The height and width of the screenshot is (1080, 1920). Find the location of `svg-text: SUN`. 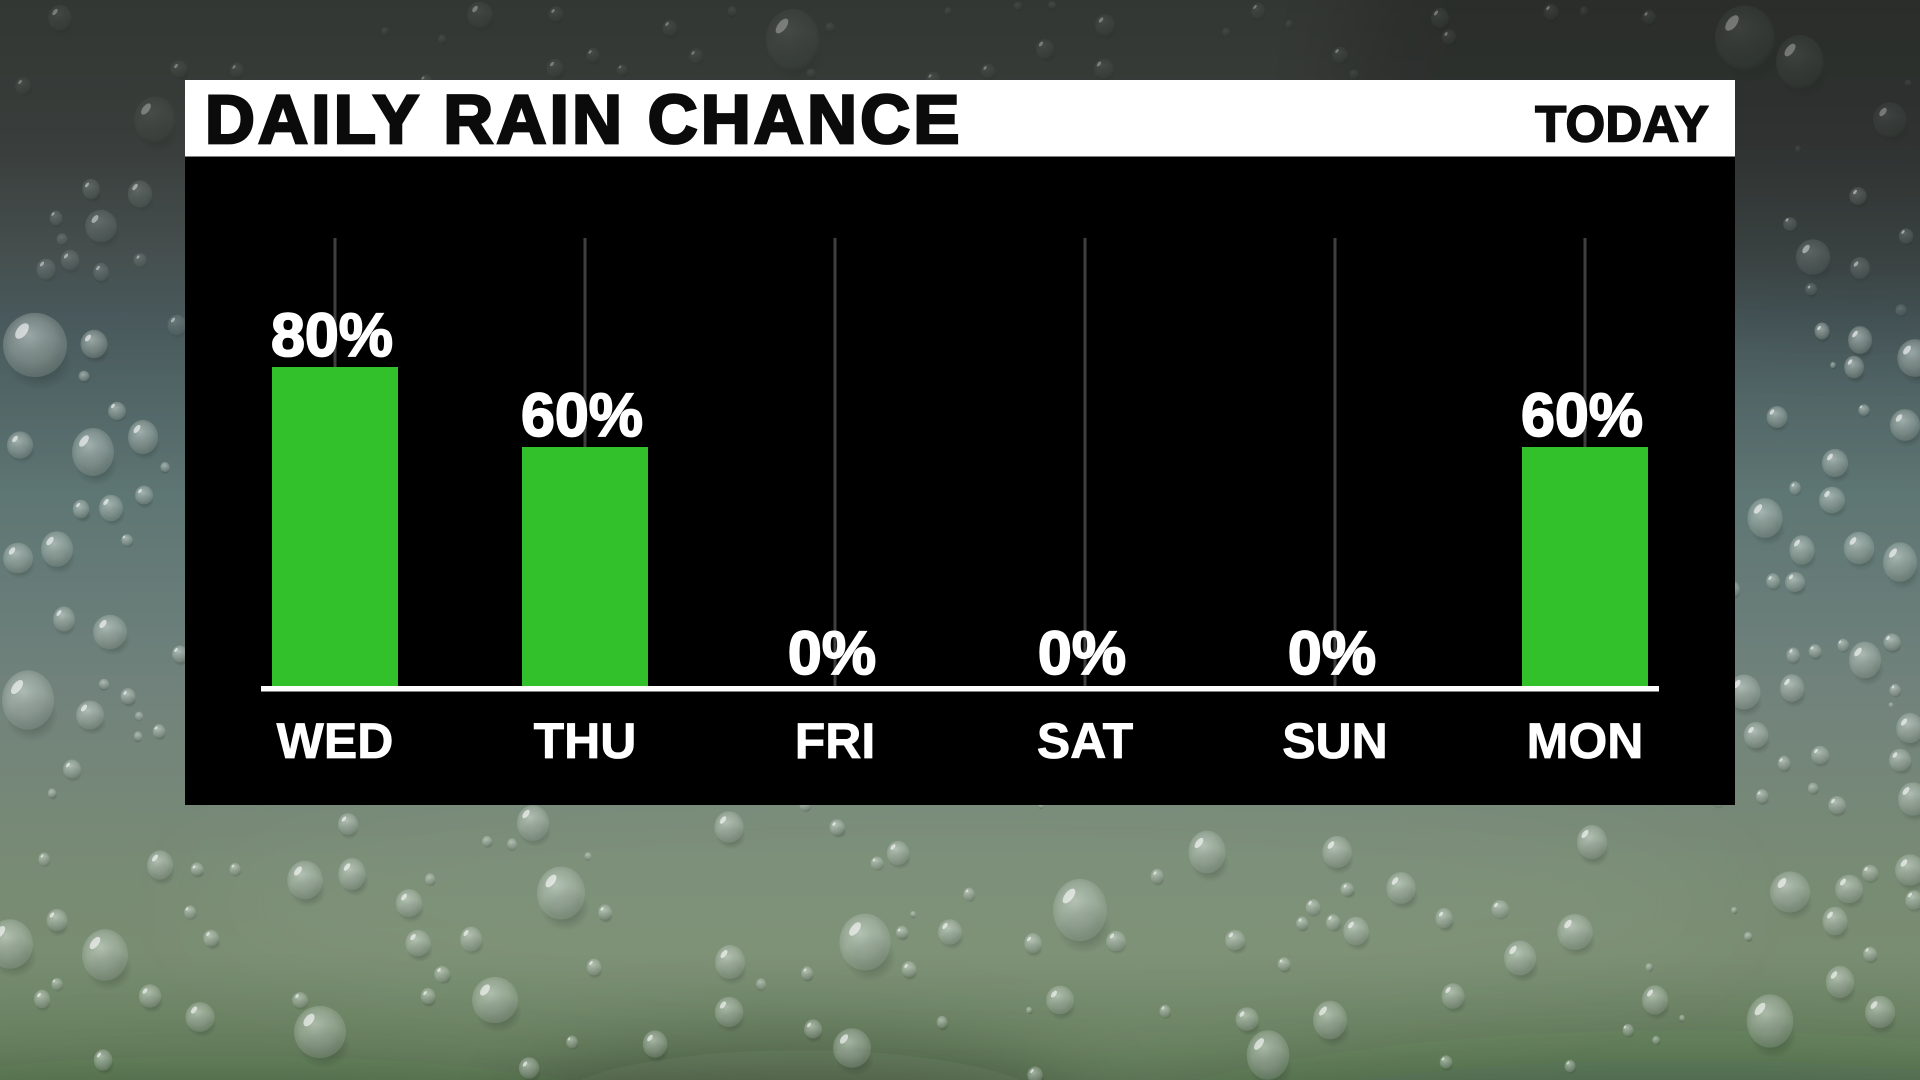

svg-text: SUN is located at coordinates (1335, 741).